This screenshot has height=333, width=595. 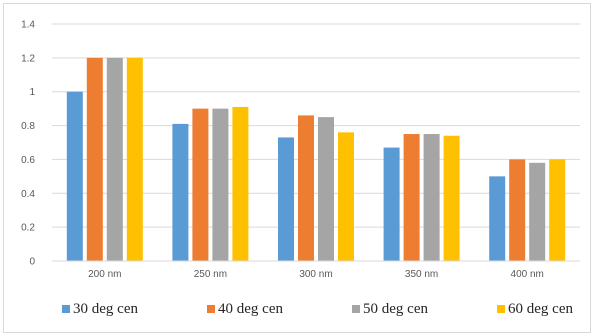 What do you see at coordinates (28, 58) in the screenshot?
I see `y-tick-label: 1.2` at bounding box center [28, 58].